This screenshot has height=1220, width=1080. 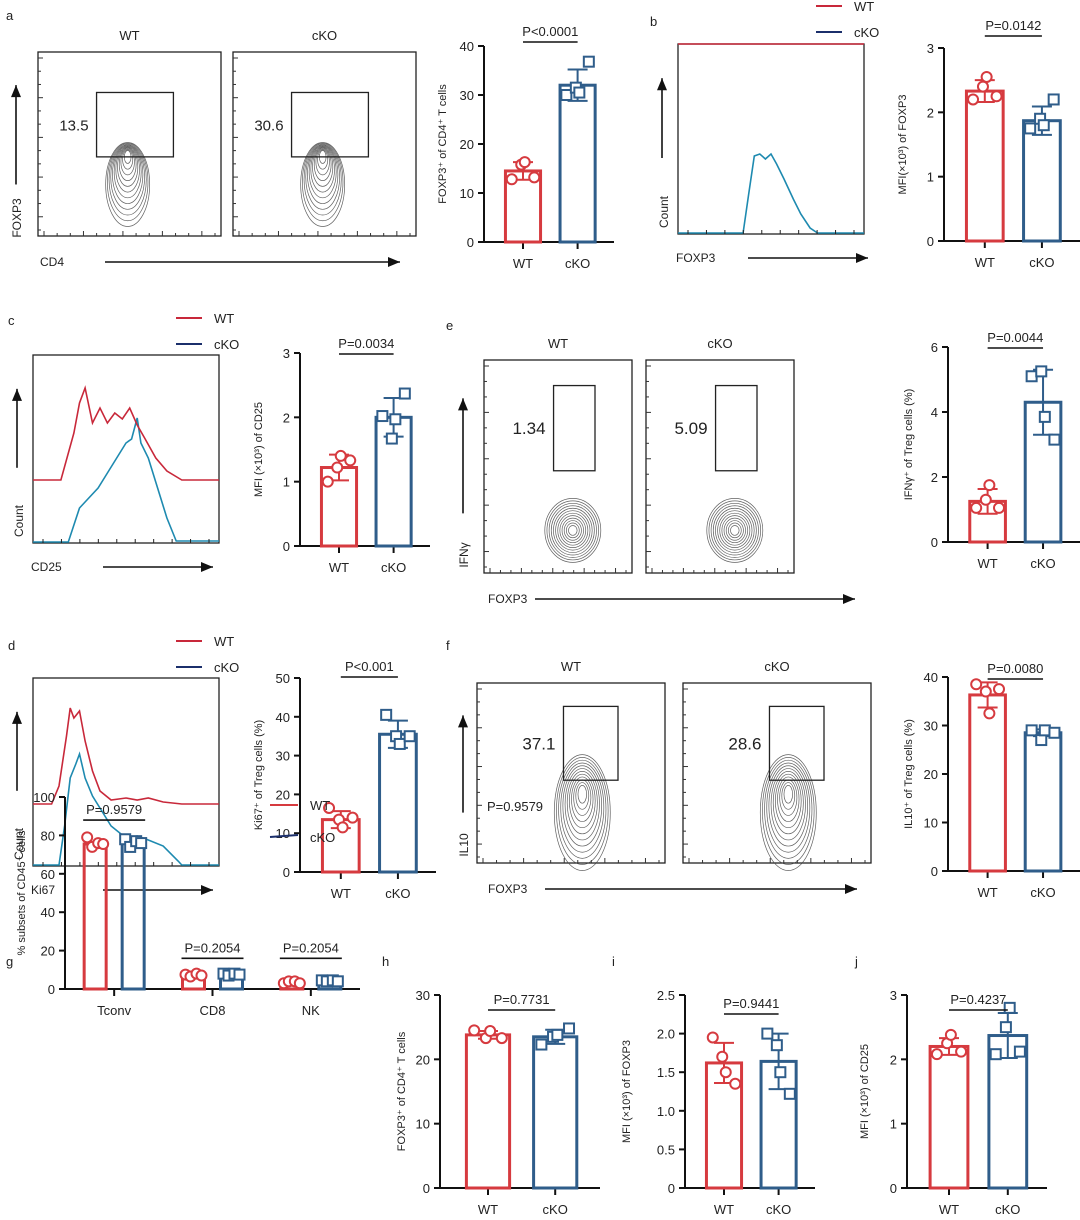 I want to click on p-value-label: P<0.001, so click(x=369, y=666).